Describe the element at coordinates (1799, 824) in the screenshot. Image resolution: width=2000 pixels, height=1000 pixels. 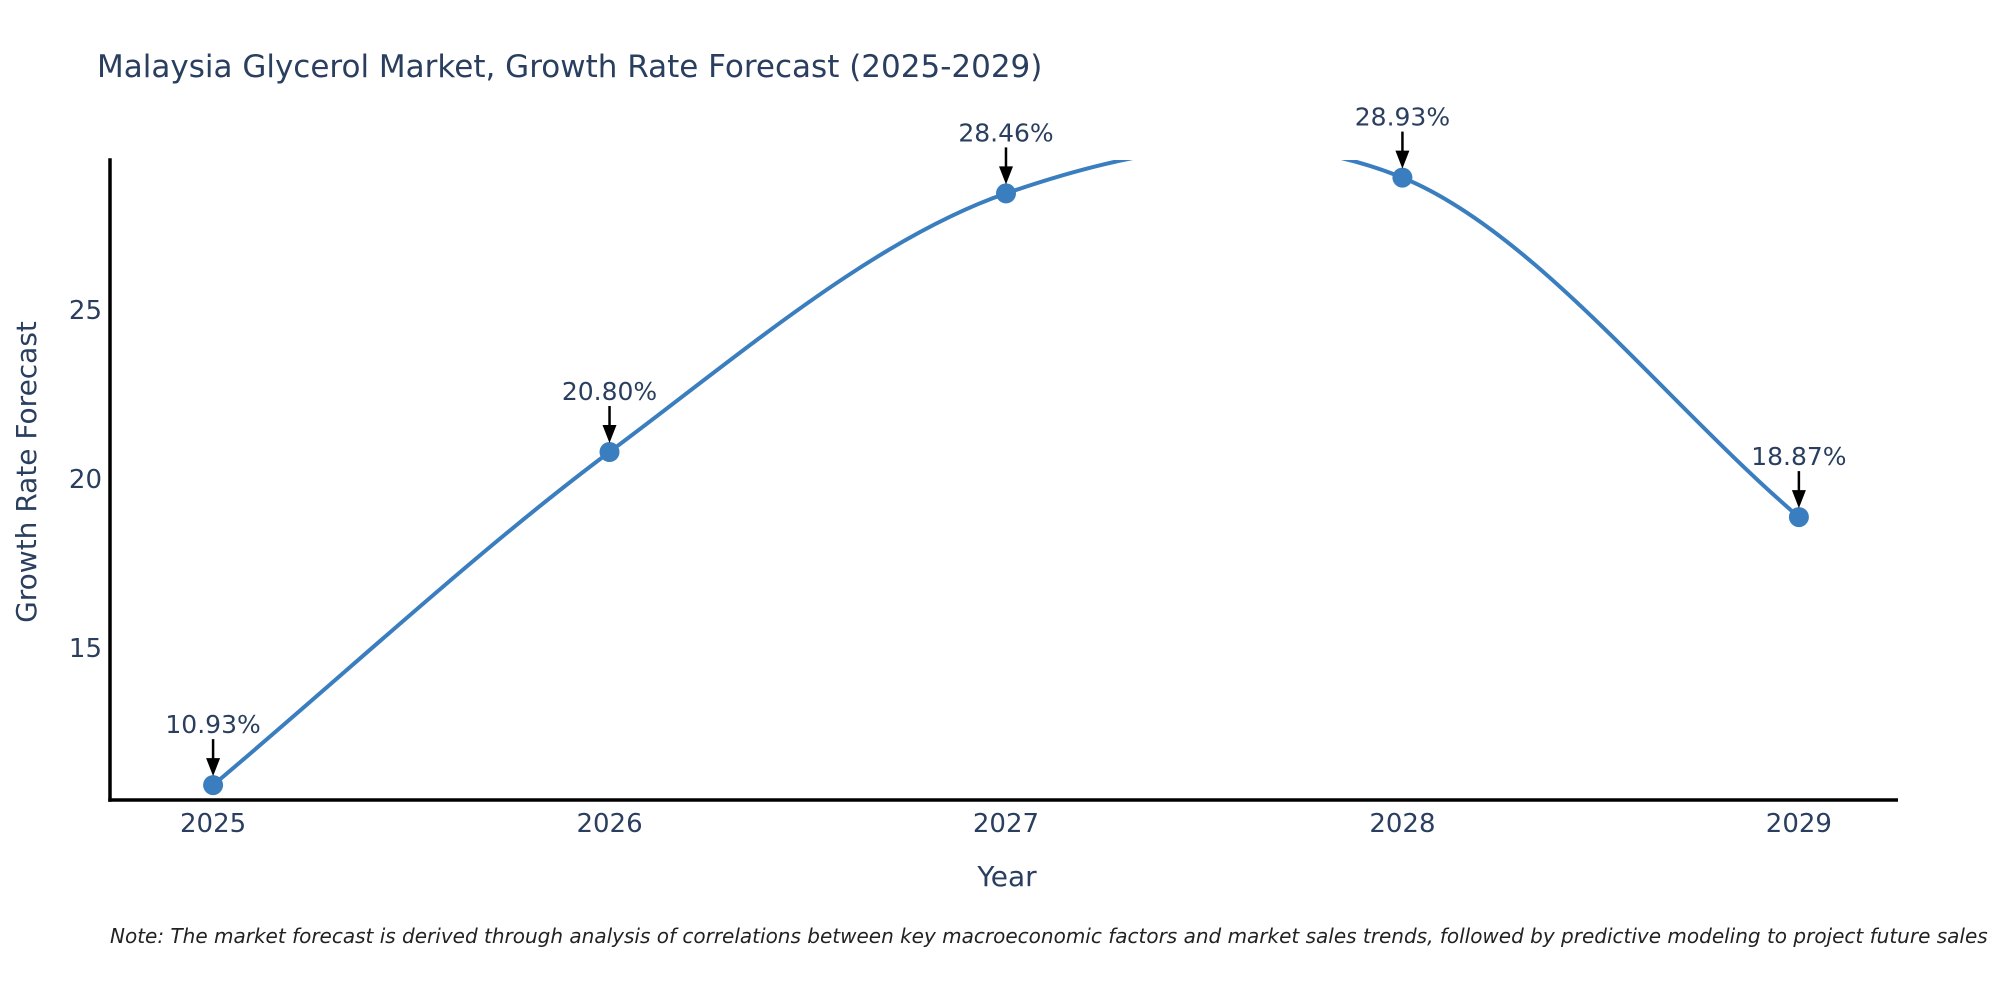
I see `x-tick-label: 2029` at that location.